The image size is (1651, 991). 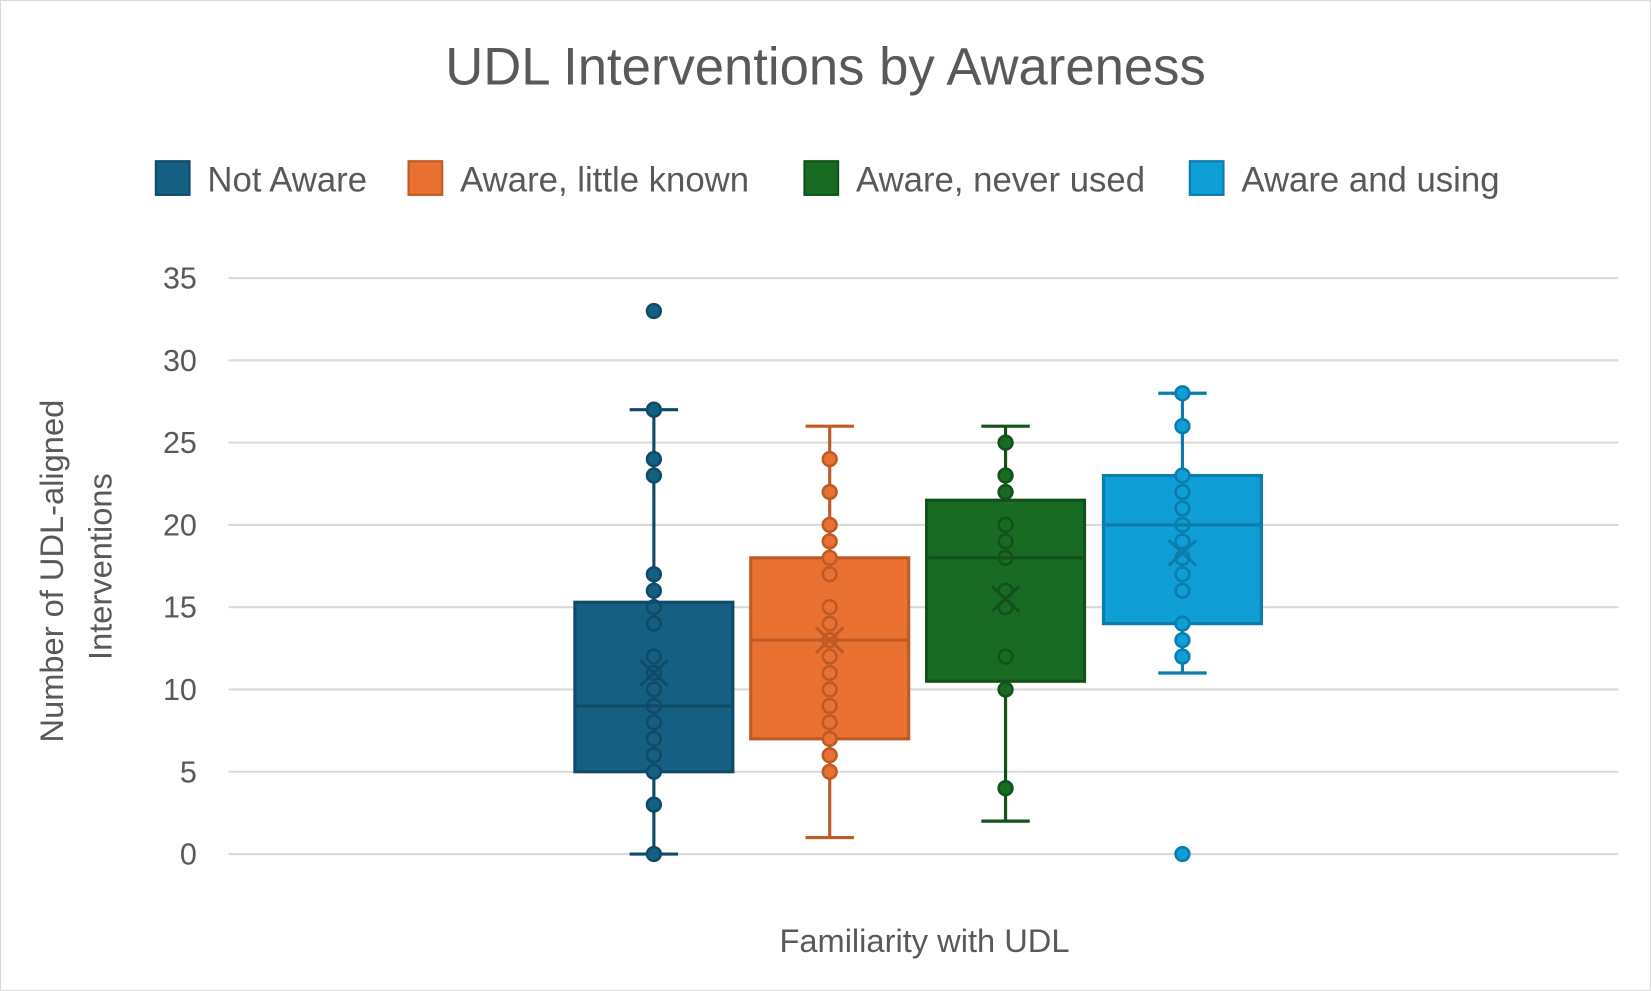 I want to click on box-not-aware, so click(x=654, y=582).